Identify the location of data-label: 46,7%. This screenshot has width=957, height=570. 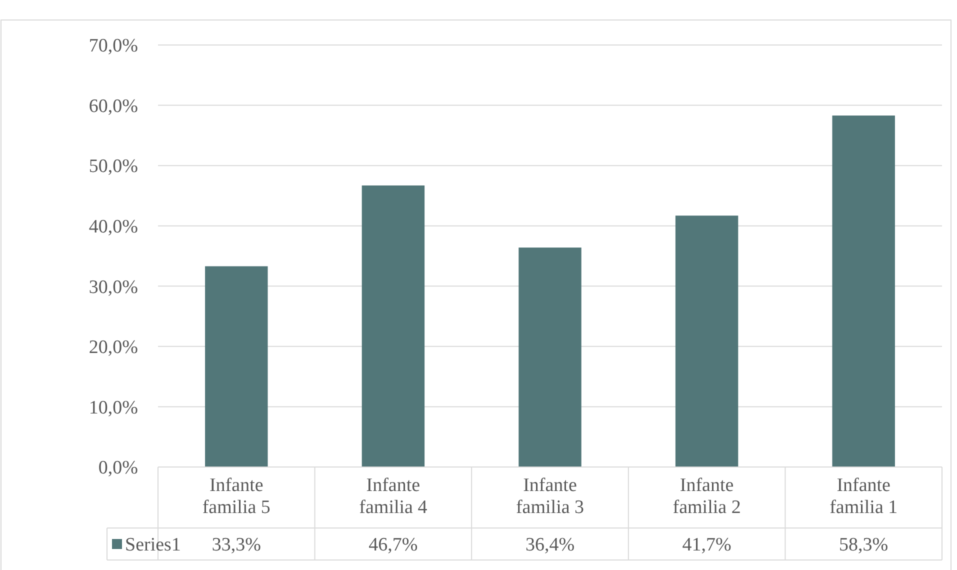
(393, 545).